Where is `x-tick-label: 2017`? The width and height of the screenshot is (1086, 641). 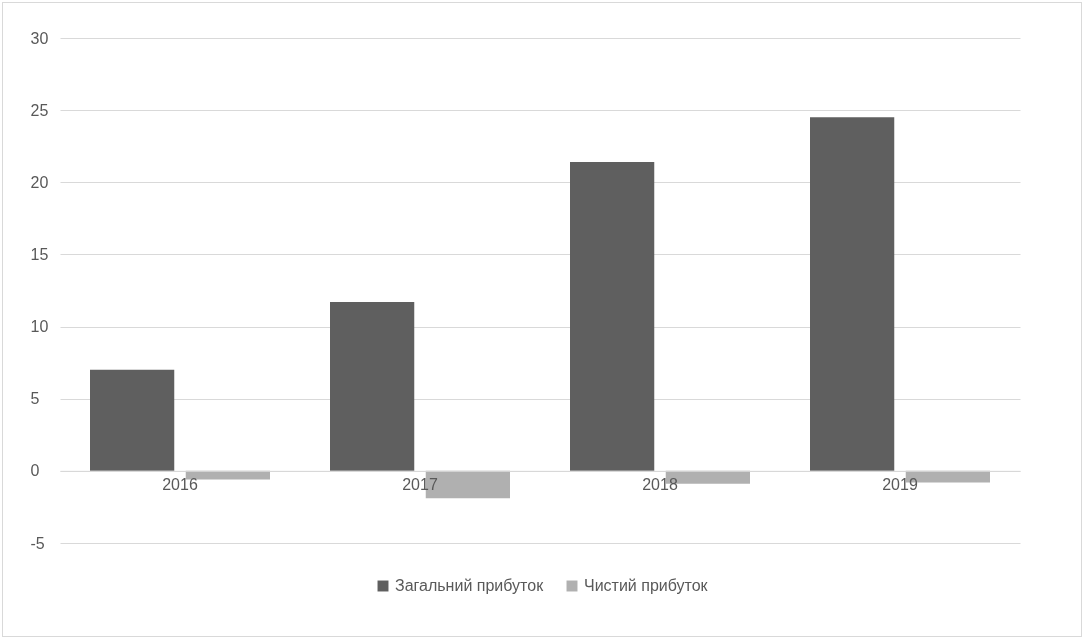 x-tick-label: 2017 is located at coordinates (420, 485).